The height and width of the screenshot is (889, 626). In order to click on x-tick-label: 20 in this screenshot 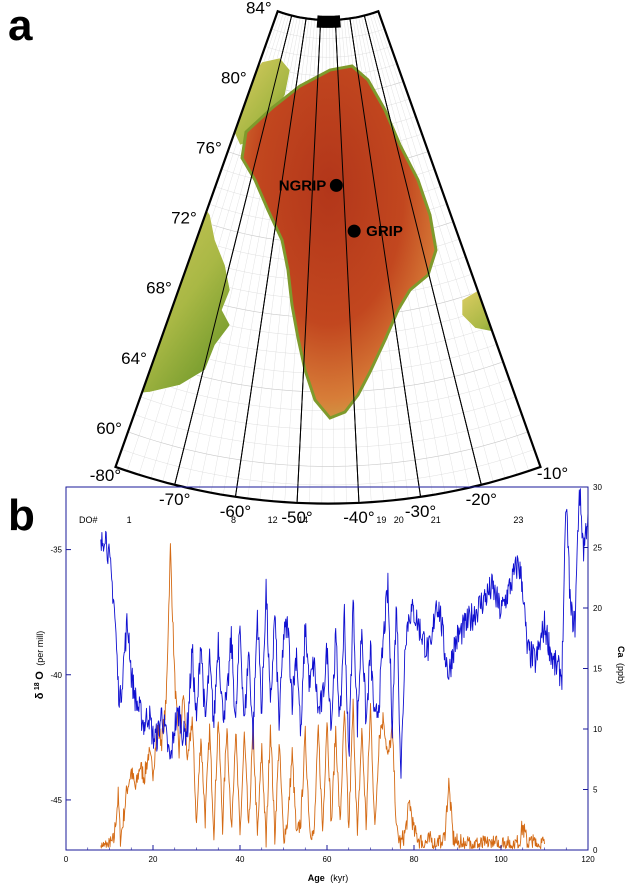, I will do `click(153, 859)`.